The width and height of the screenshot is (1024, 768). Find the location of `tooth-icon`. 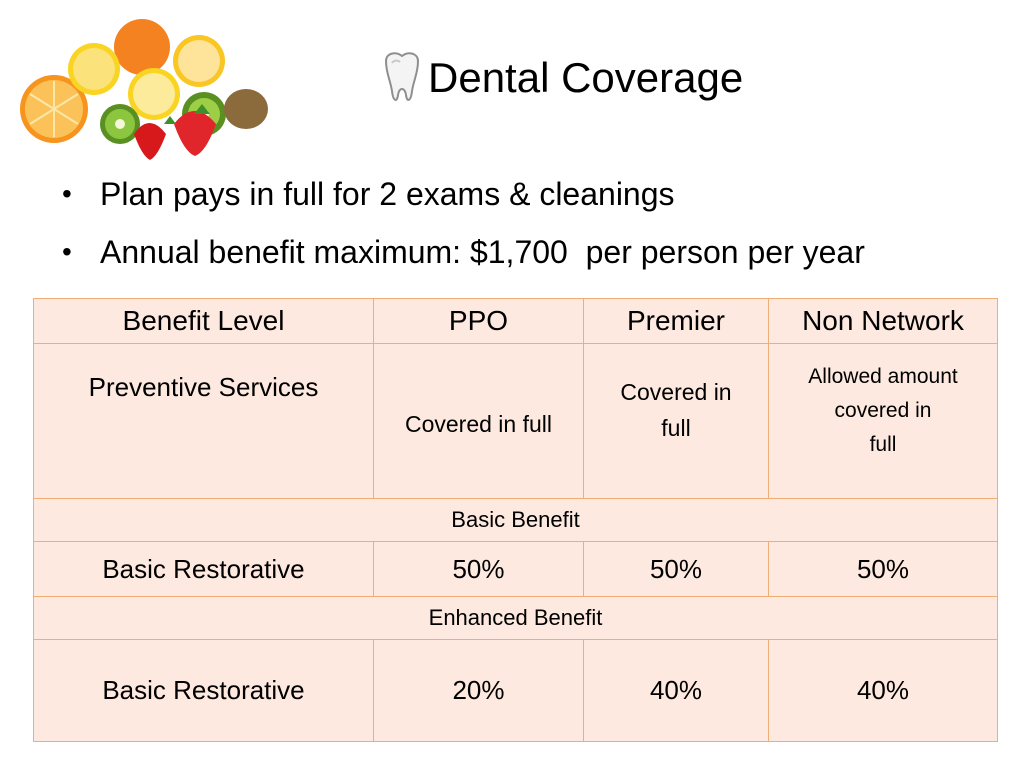

tooth-icon is located at coordinates (402, 76).